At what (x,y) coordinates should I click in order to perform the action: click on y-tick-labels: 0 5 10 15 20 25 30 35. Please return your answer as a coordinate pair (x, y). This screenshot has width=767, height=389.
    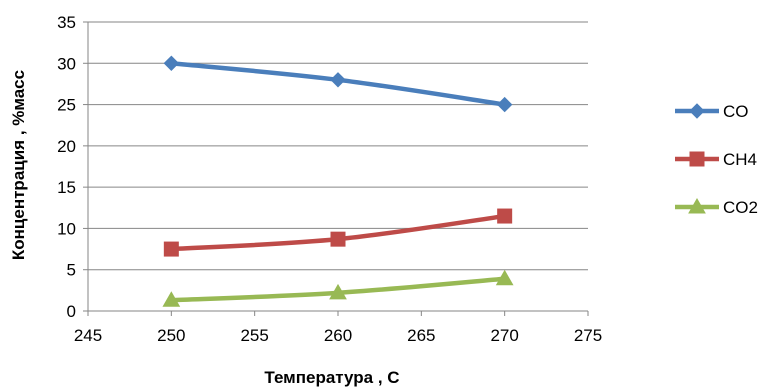
    Looking at the image, I should click on (66, 167).